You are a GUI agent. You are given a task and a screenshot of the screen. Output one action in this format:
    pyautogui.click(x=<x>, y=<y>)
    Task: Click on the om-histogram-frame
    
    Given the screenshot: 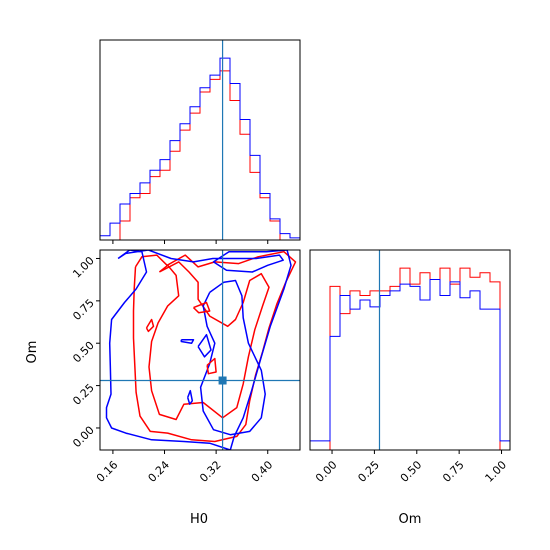 What is the action you would take?
    pyautogui.click(x=410, y=350)
    